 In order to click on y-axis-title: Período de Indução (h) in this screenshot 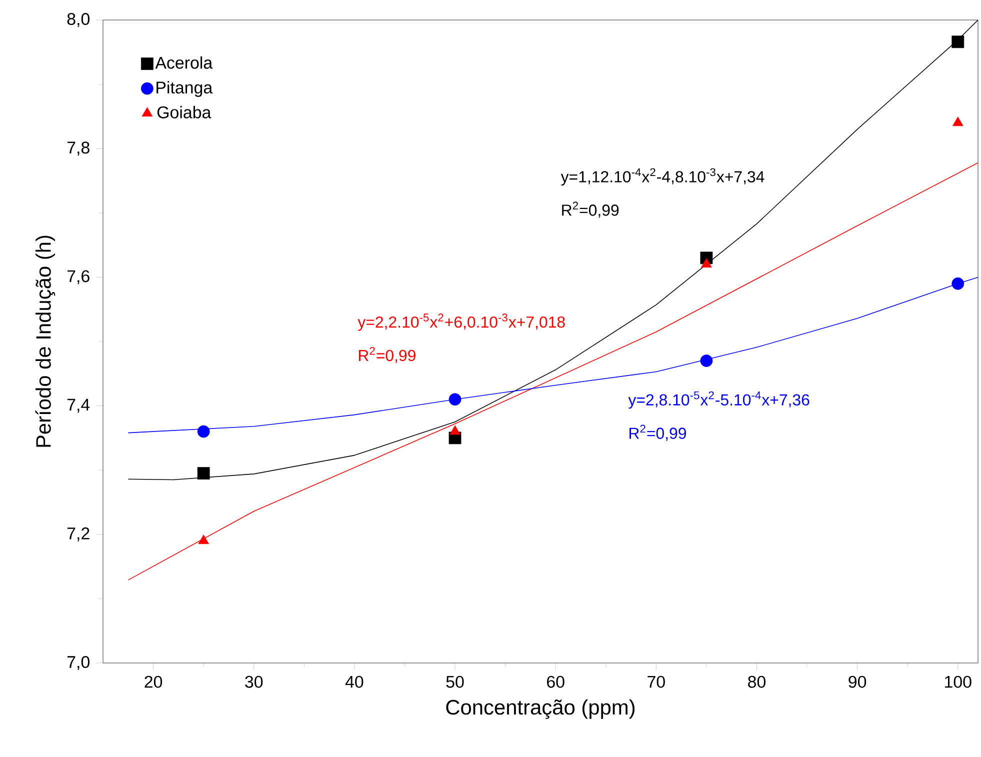, I will do `click(45, 341)`.